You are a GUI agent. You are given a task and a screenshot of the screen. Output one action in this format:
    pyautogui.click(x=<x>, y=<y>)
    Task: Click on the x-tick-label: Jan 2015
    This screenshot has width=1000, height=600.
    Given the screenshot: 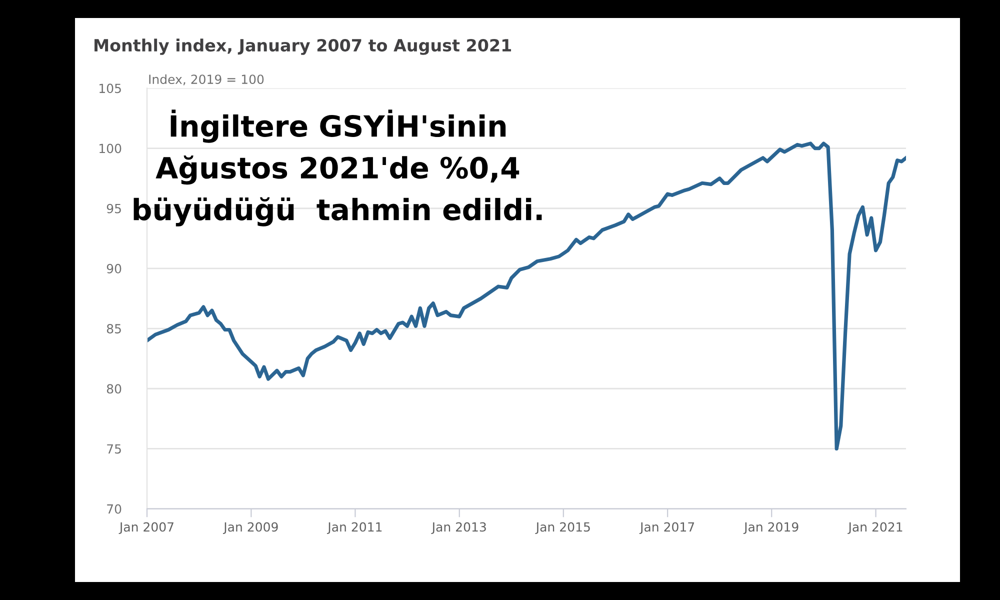 What is the action you would take?
    pyautogui.click(x=562, y=528)
    